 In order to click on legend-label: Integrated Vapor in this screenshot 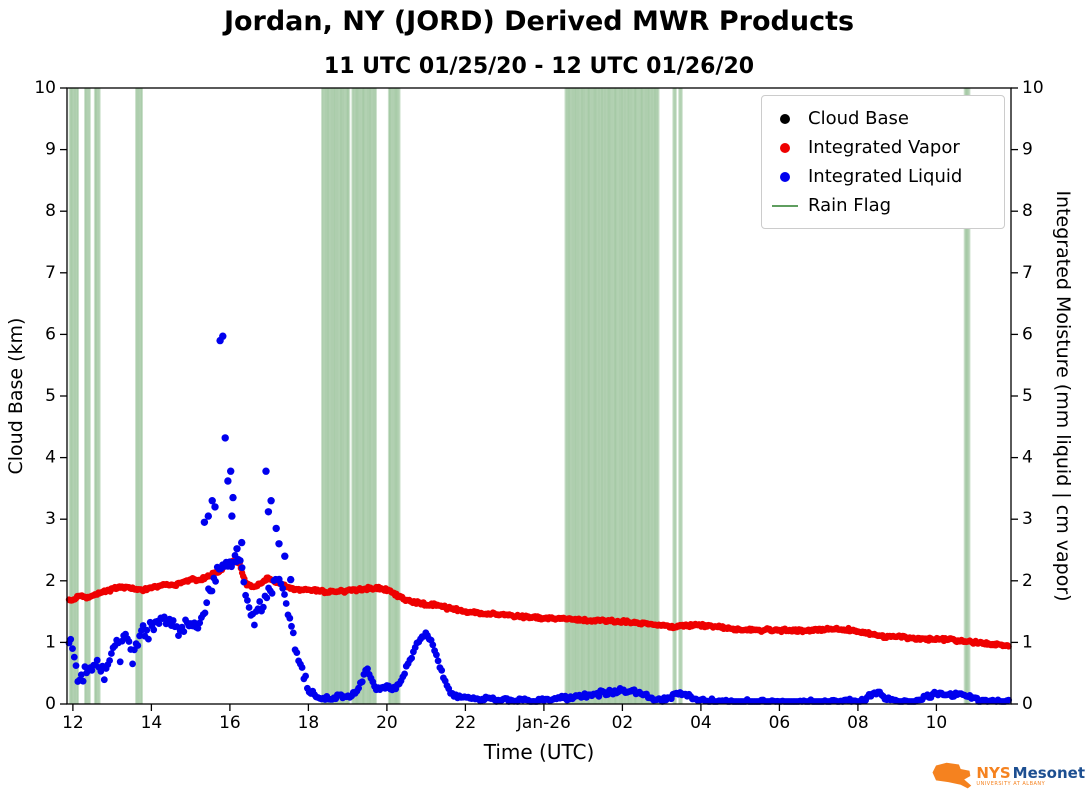, I will do `click(884, 147)`.